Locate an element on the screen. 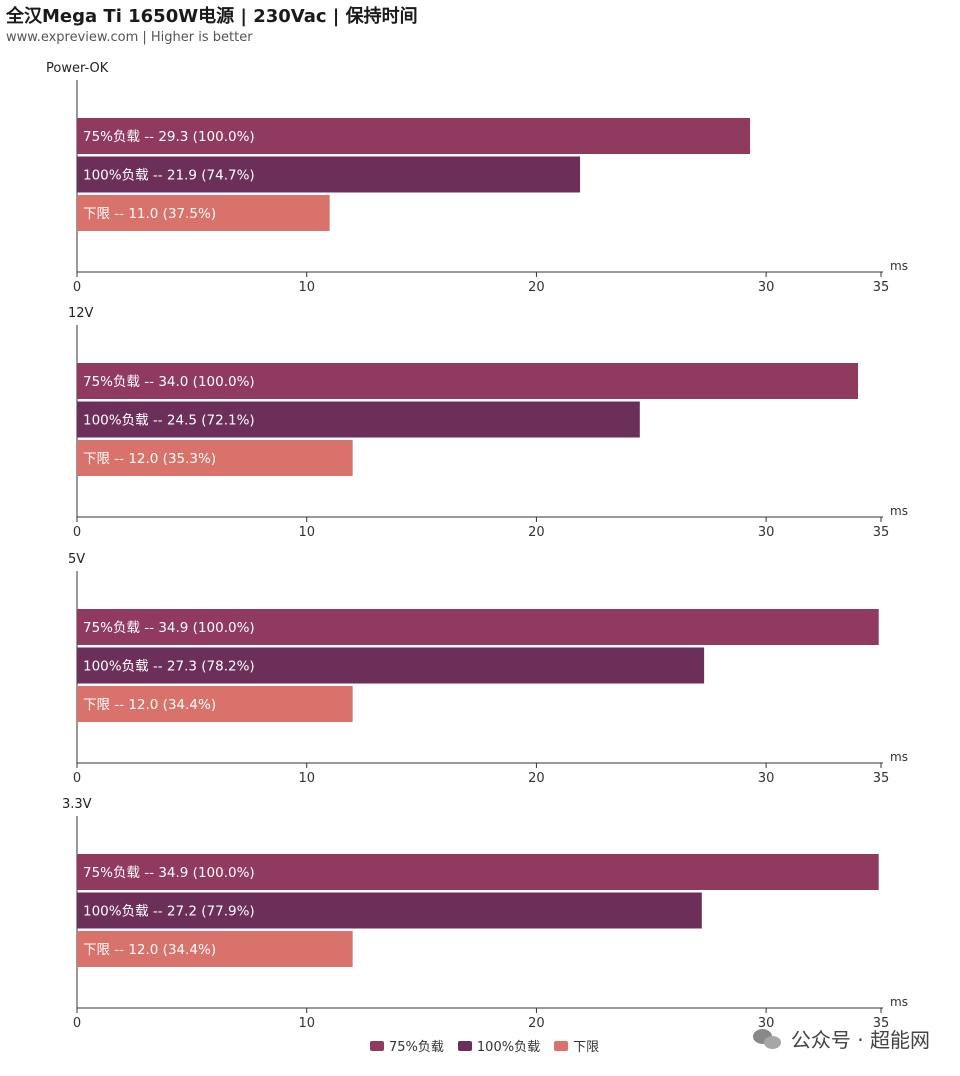 The image size is (960, 1076). panel-3-tick-label-35: 35 is located at coordinates (881, 778).